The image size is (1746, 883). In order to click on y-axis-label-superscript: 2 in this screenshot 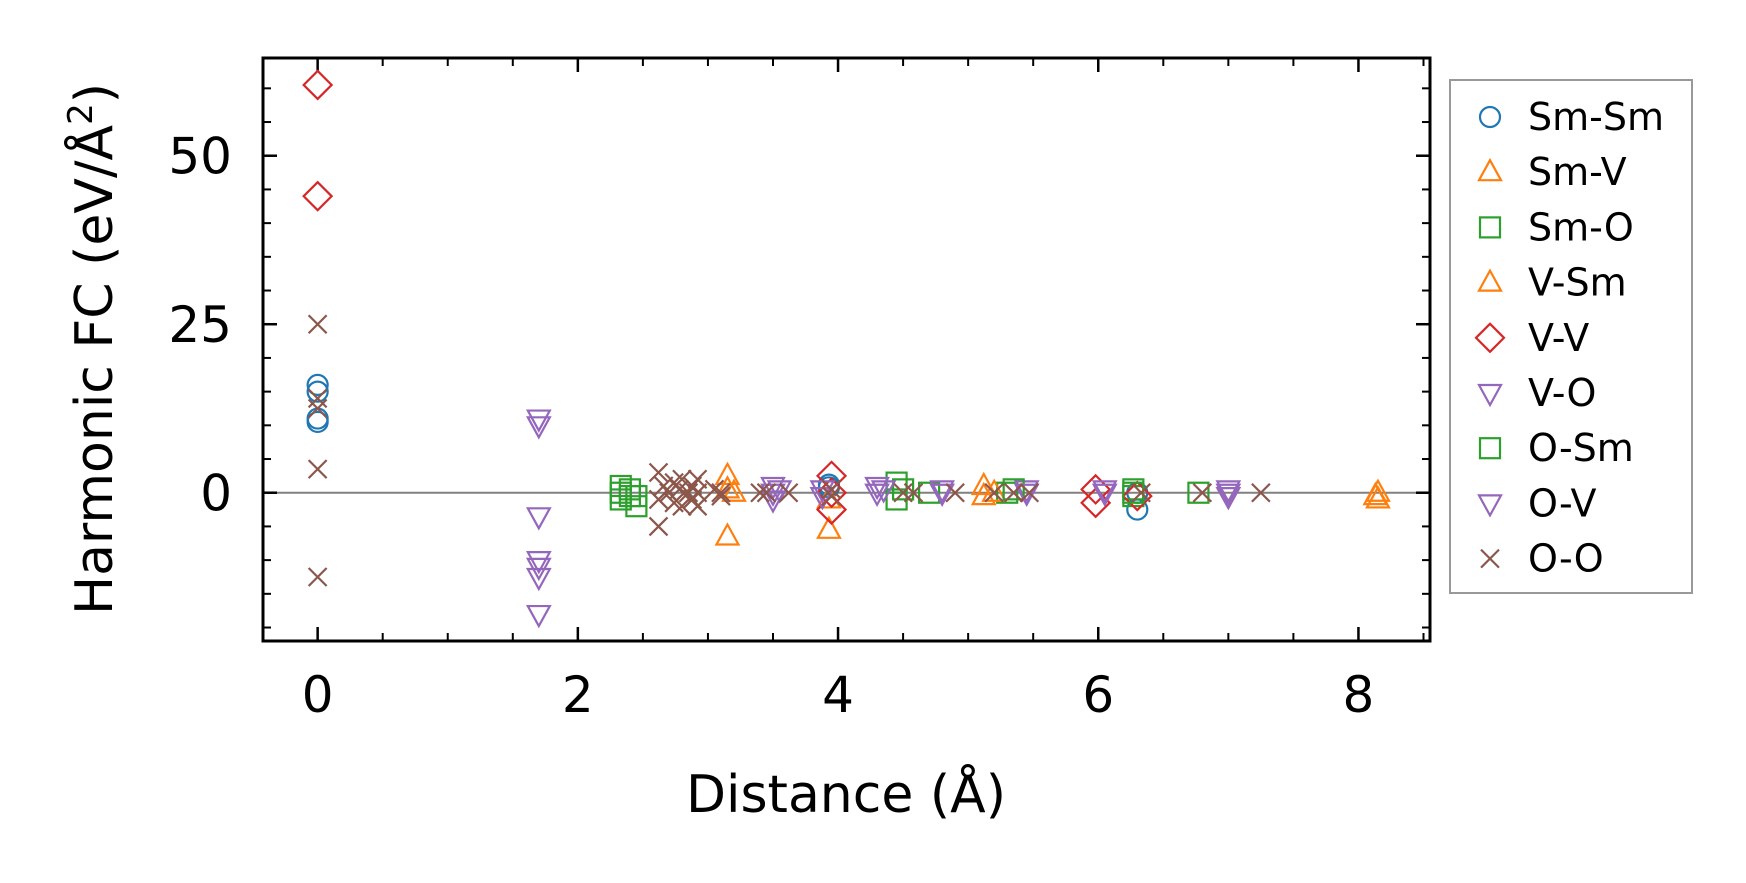, I will do `click(81, 114)`.